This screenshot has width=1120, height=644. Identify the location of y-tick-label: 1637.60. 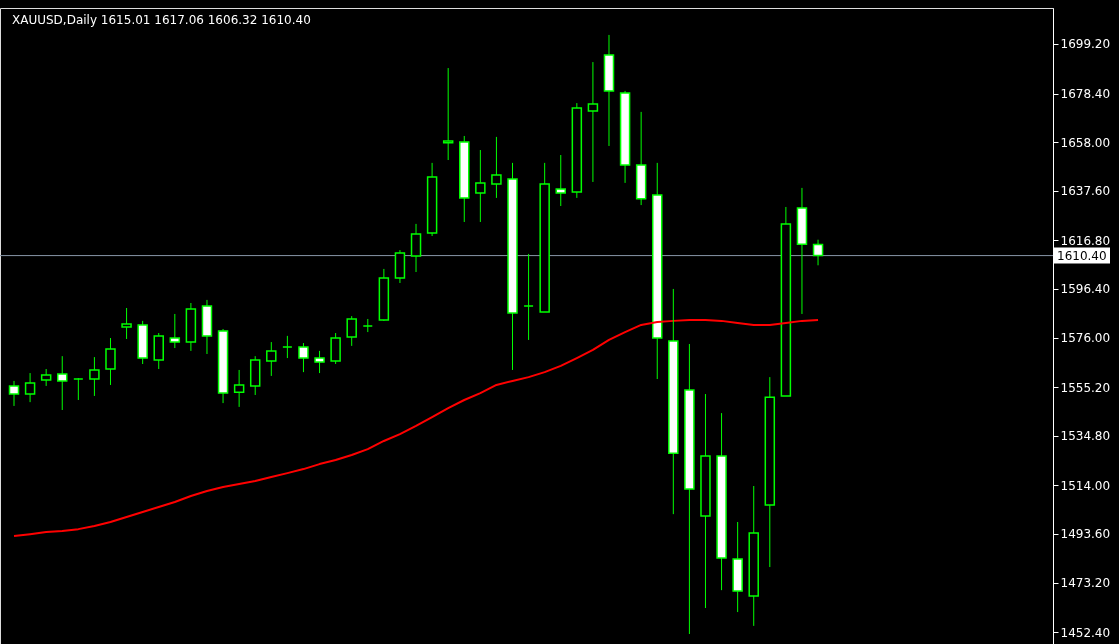
(1085, 191).